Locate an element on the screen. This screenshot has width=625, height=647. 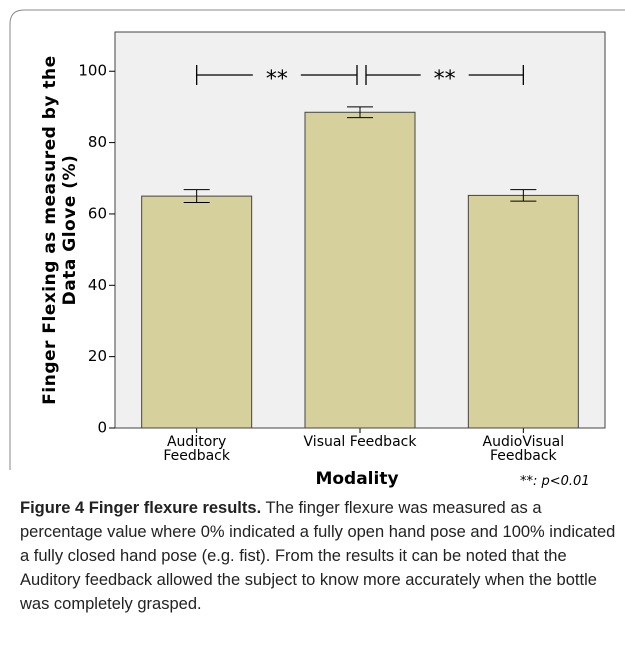
x-tick-label: AudioVisual Feedback is located at coordinates (523, 449).